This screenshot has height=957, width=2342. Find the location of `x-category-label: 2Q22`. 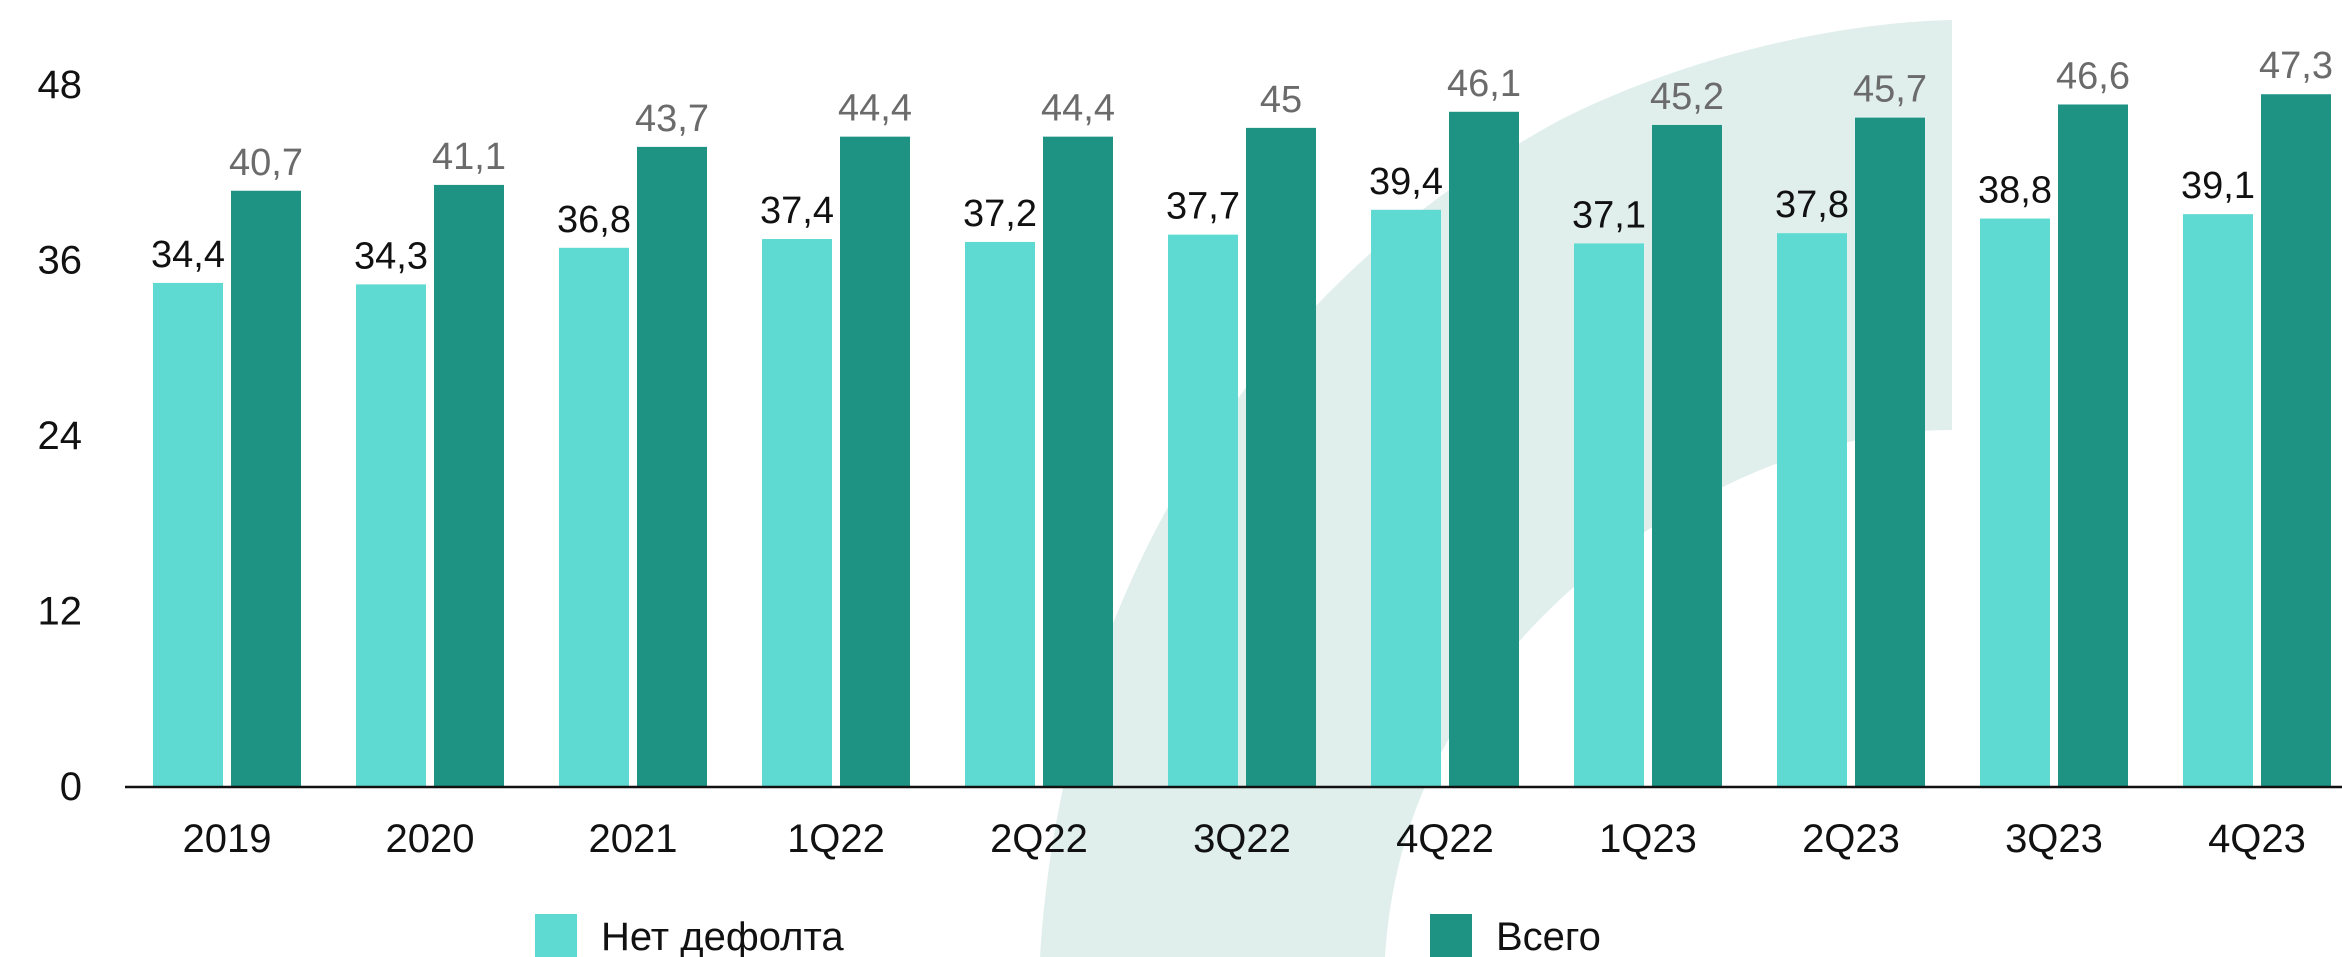

x-category-label: 2Q22 is located at coordinates (1039, 839).